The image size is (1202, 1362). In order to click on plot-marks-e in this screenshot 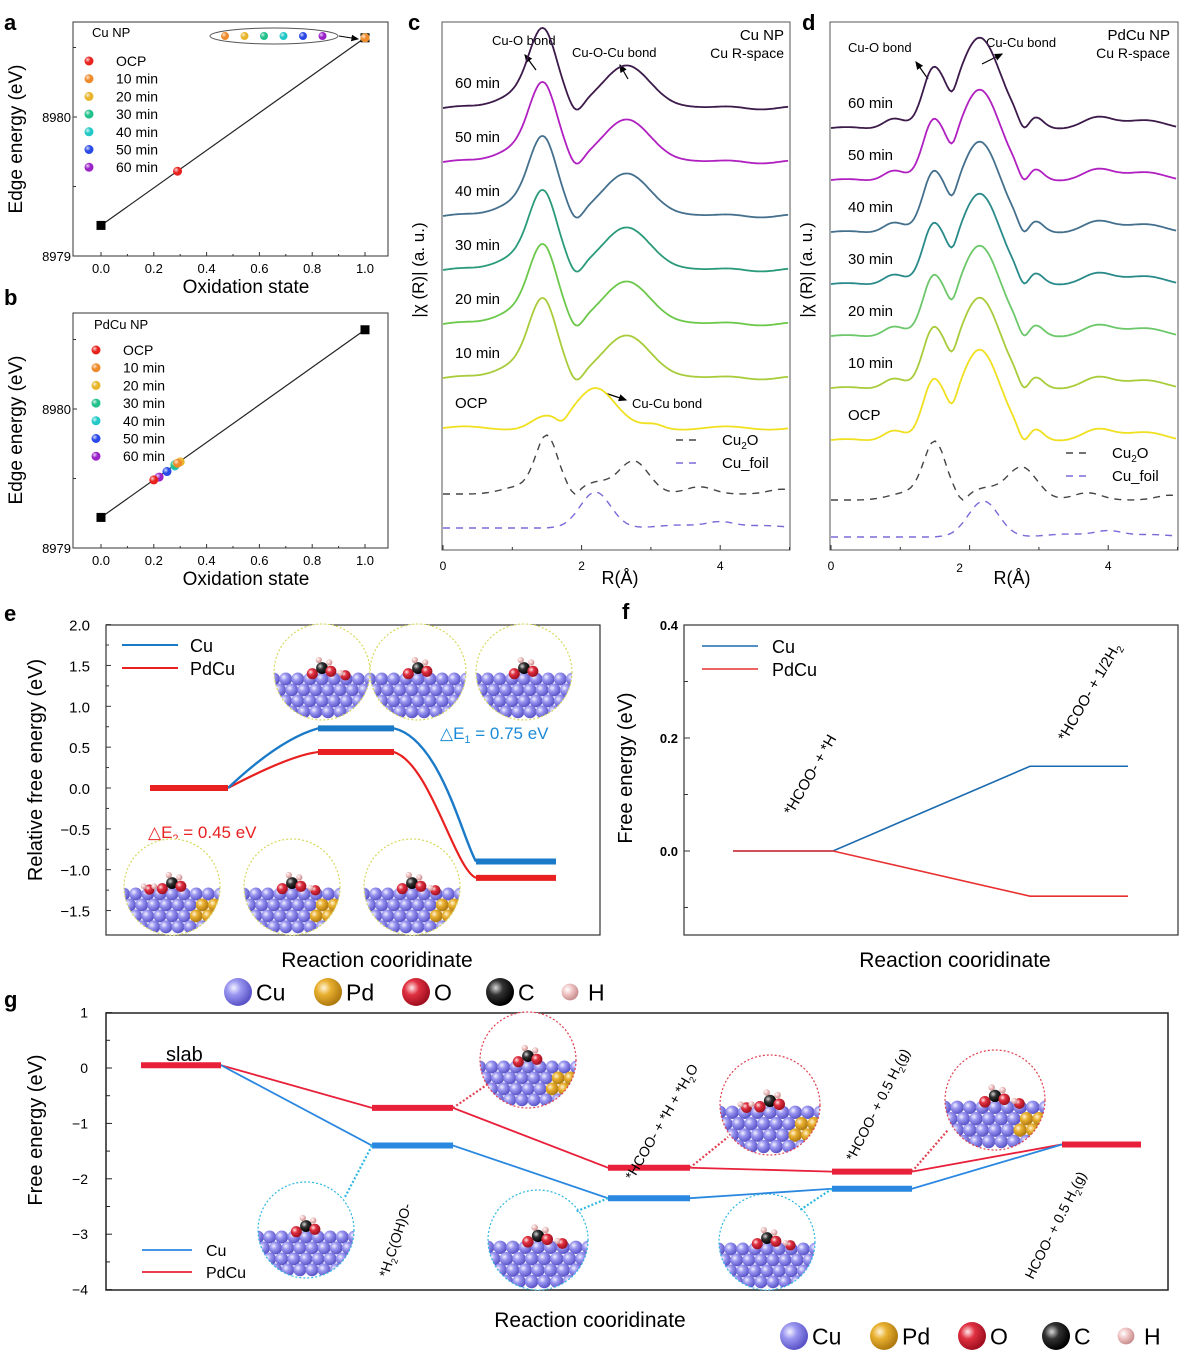, I will do `click(353, 803)`.